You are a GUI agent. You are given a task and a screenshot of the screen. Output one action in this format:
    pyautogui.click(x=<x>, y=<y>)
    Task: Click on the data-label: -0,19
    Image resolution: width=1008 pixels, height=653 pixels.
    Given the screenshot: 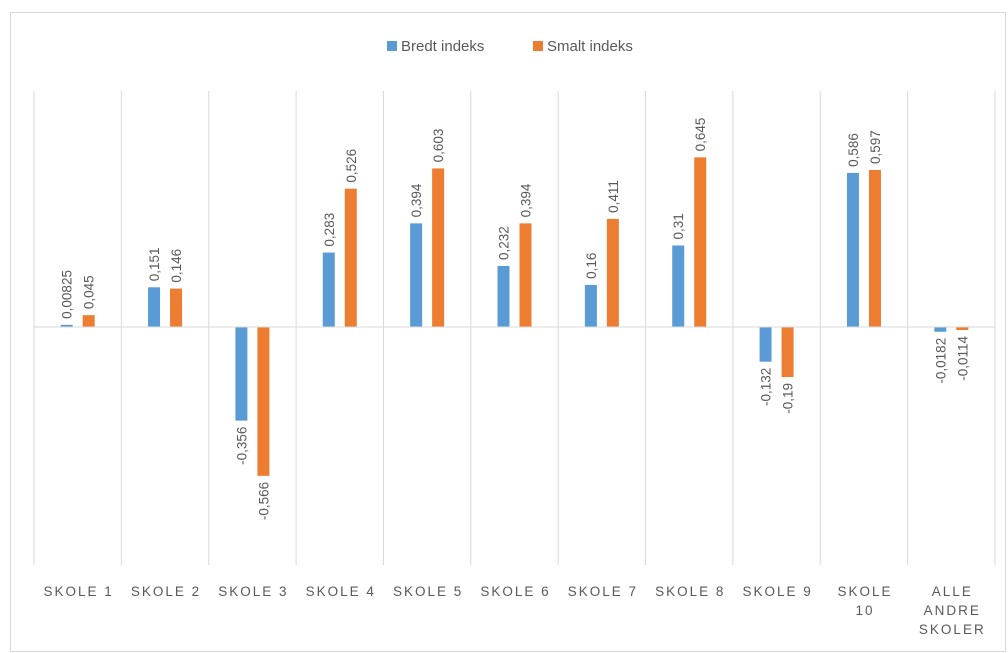 What is the action you would take?
    pyautogui.click(x=788, y=398)
    